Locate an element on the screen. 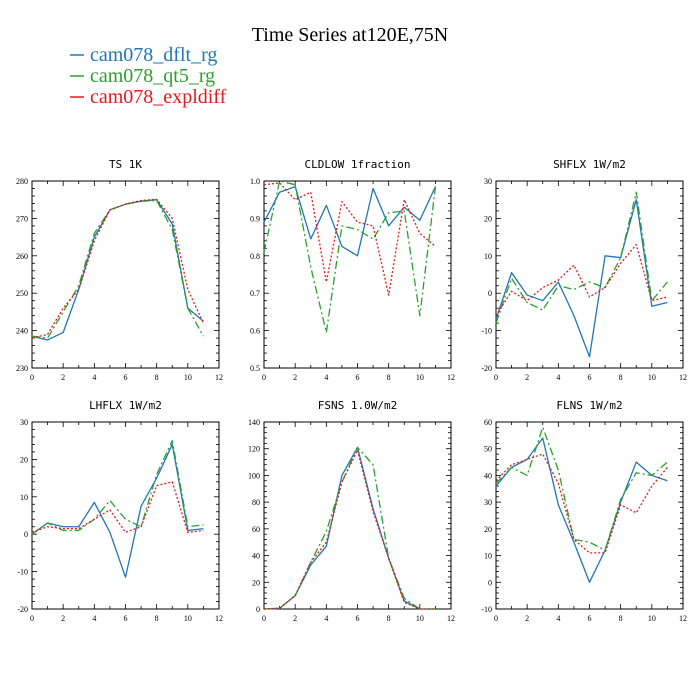  chart-panel-3: SHFLX 1W/m2 0 2 4 6 8 10 12 -20 -10 0 10 20 30 is located at coordinates (584, 270).